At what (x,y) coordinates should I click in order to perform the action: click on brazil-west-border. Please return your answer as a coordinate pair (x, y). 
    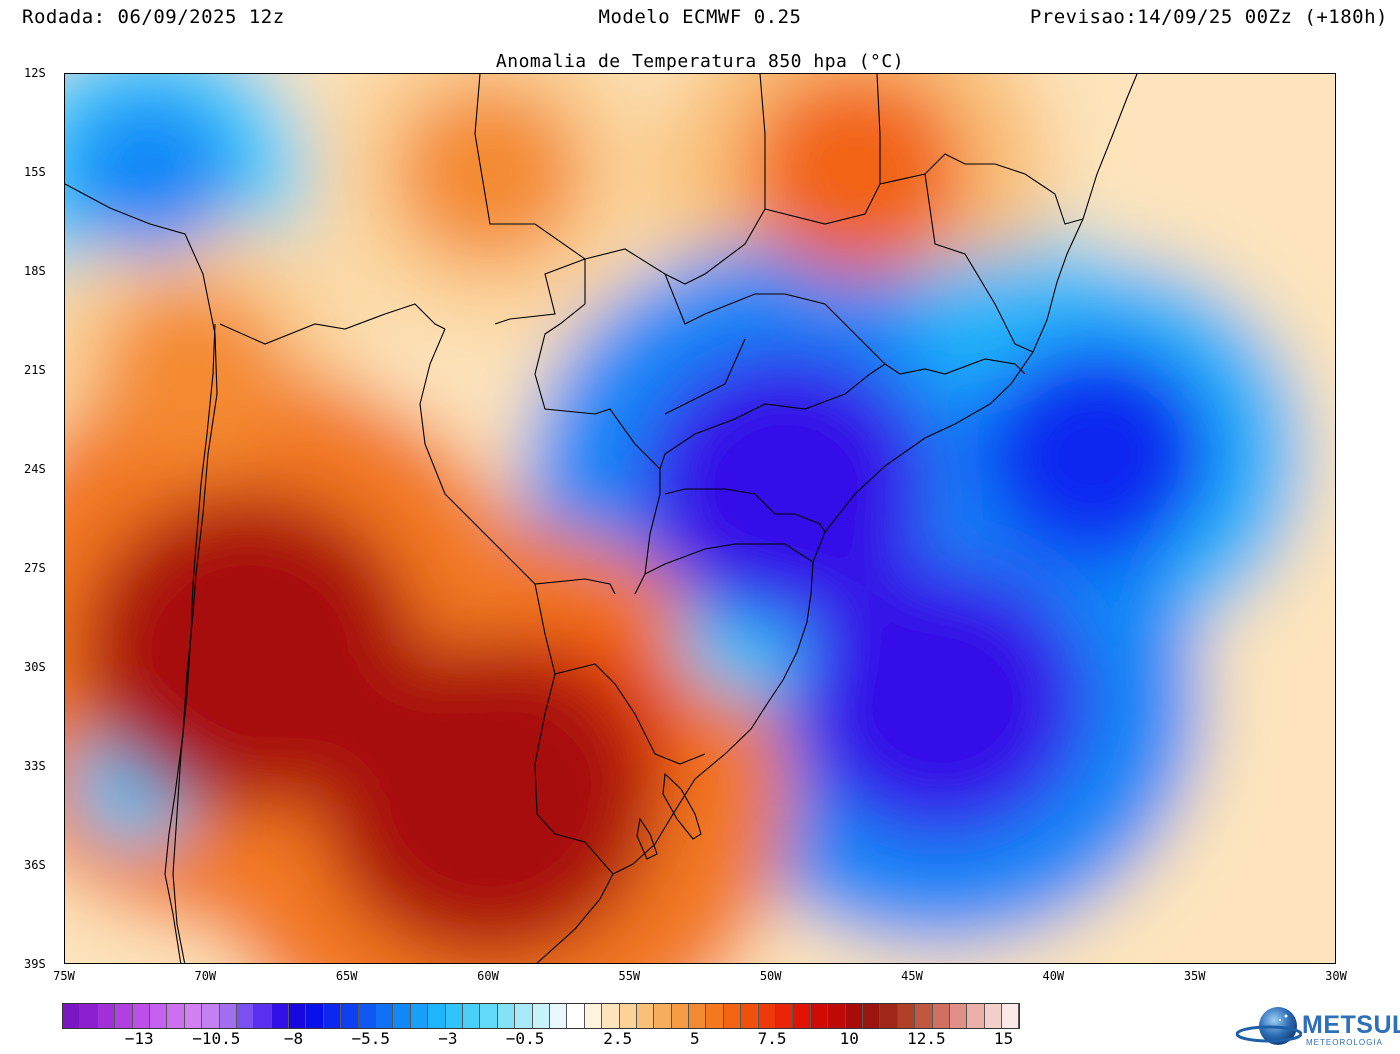
    Looking at the image, I should click on (597, 427).